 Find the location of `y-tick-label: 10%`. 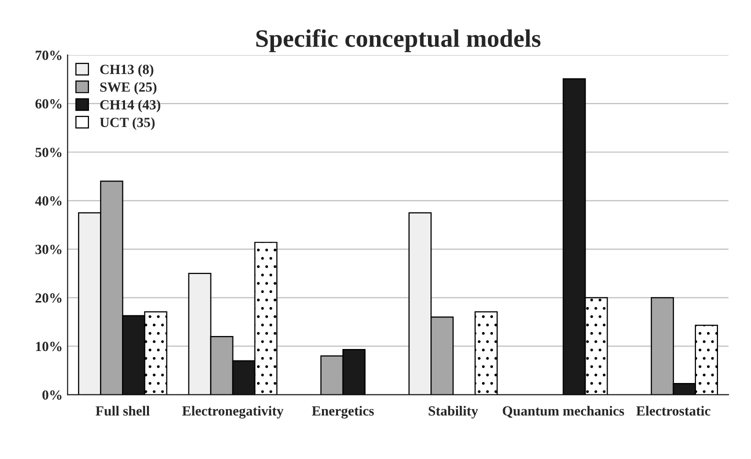

y-tick-label: 10% is located at coordinates (49, 347).